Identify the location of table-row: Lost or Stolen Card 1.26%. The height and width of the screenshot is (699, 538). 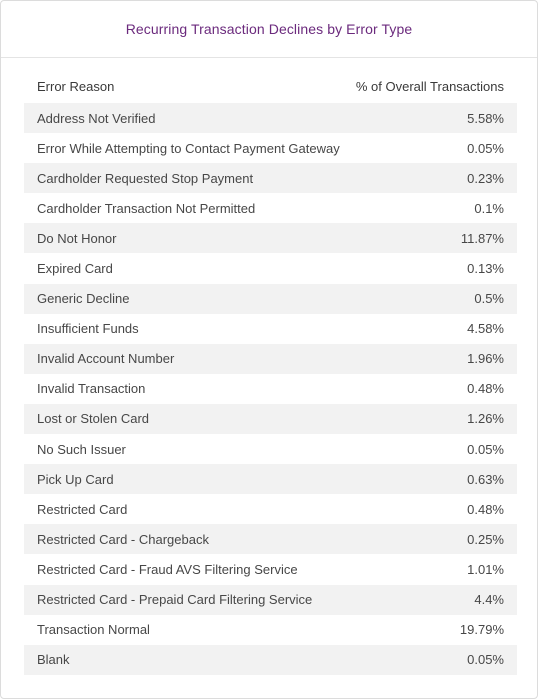
(270, 419).